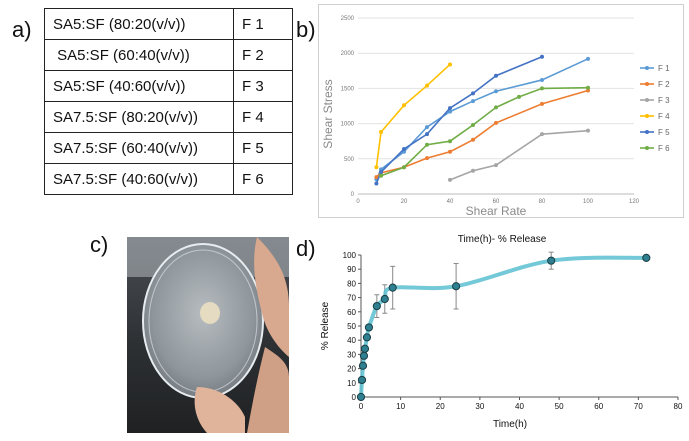  What do you see at coordinates (139, 179) in the screenshot?
I see `composition-cell: SA7.5:SF (40:60(v/v))` at bounding box center [139, 179].